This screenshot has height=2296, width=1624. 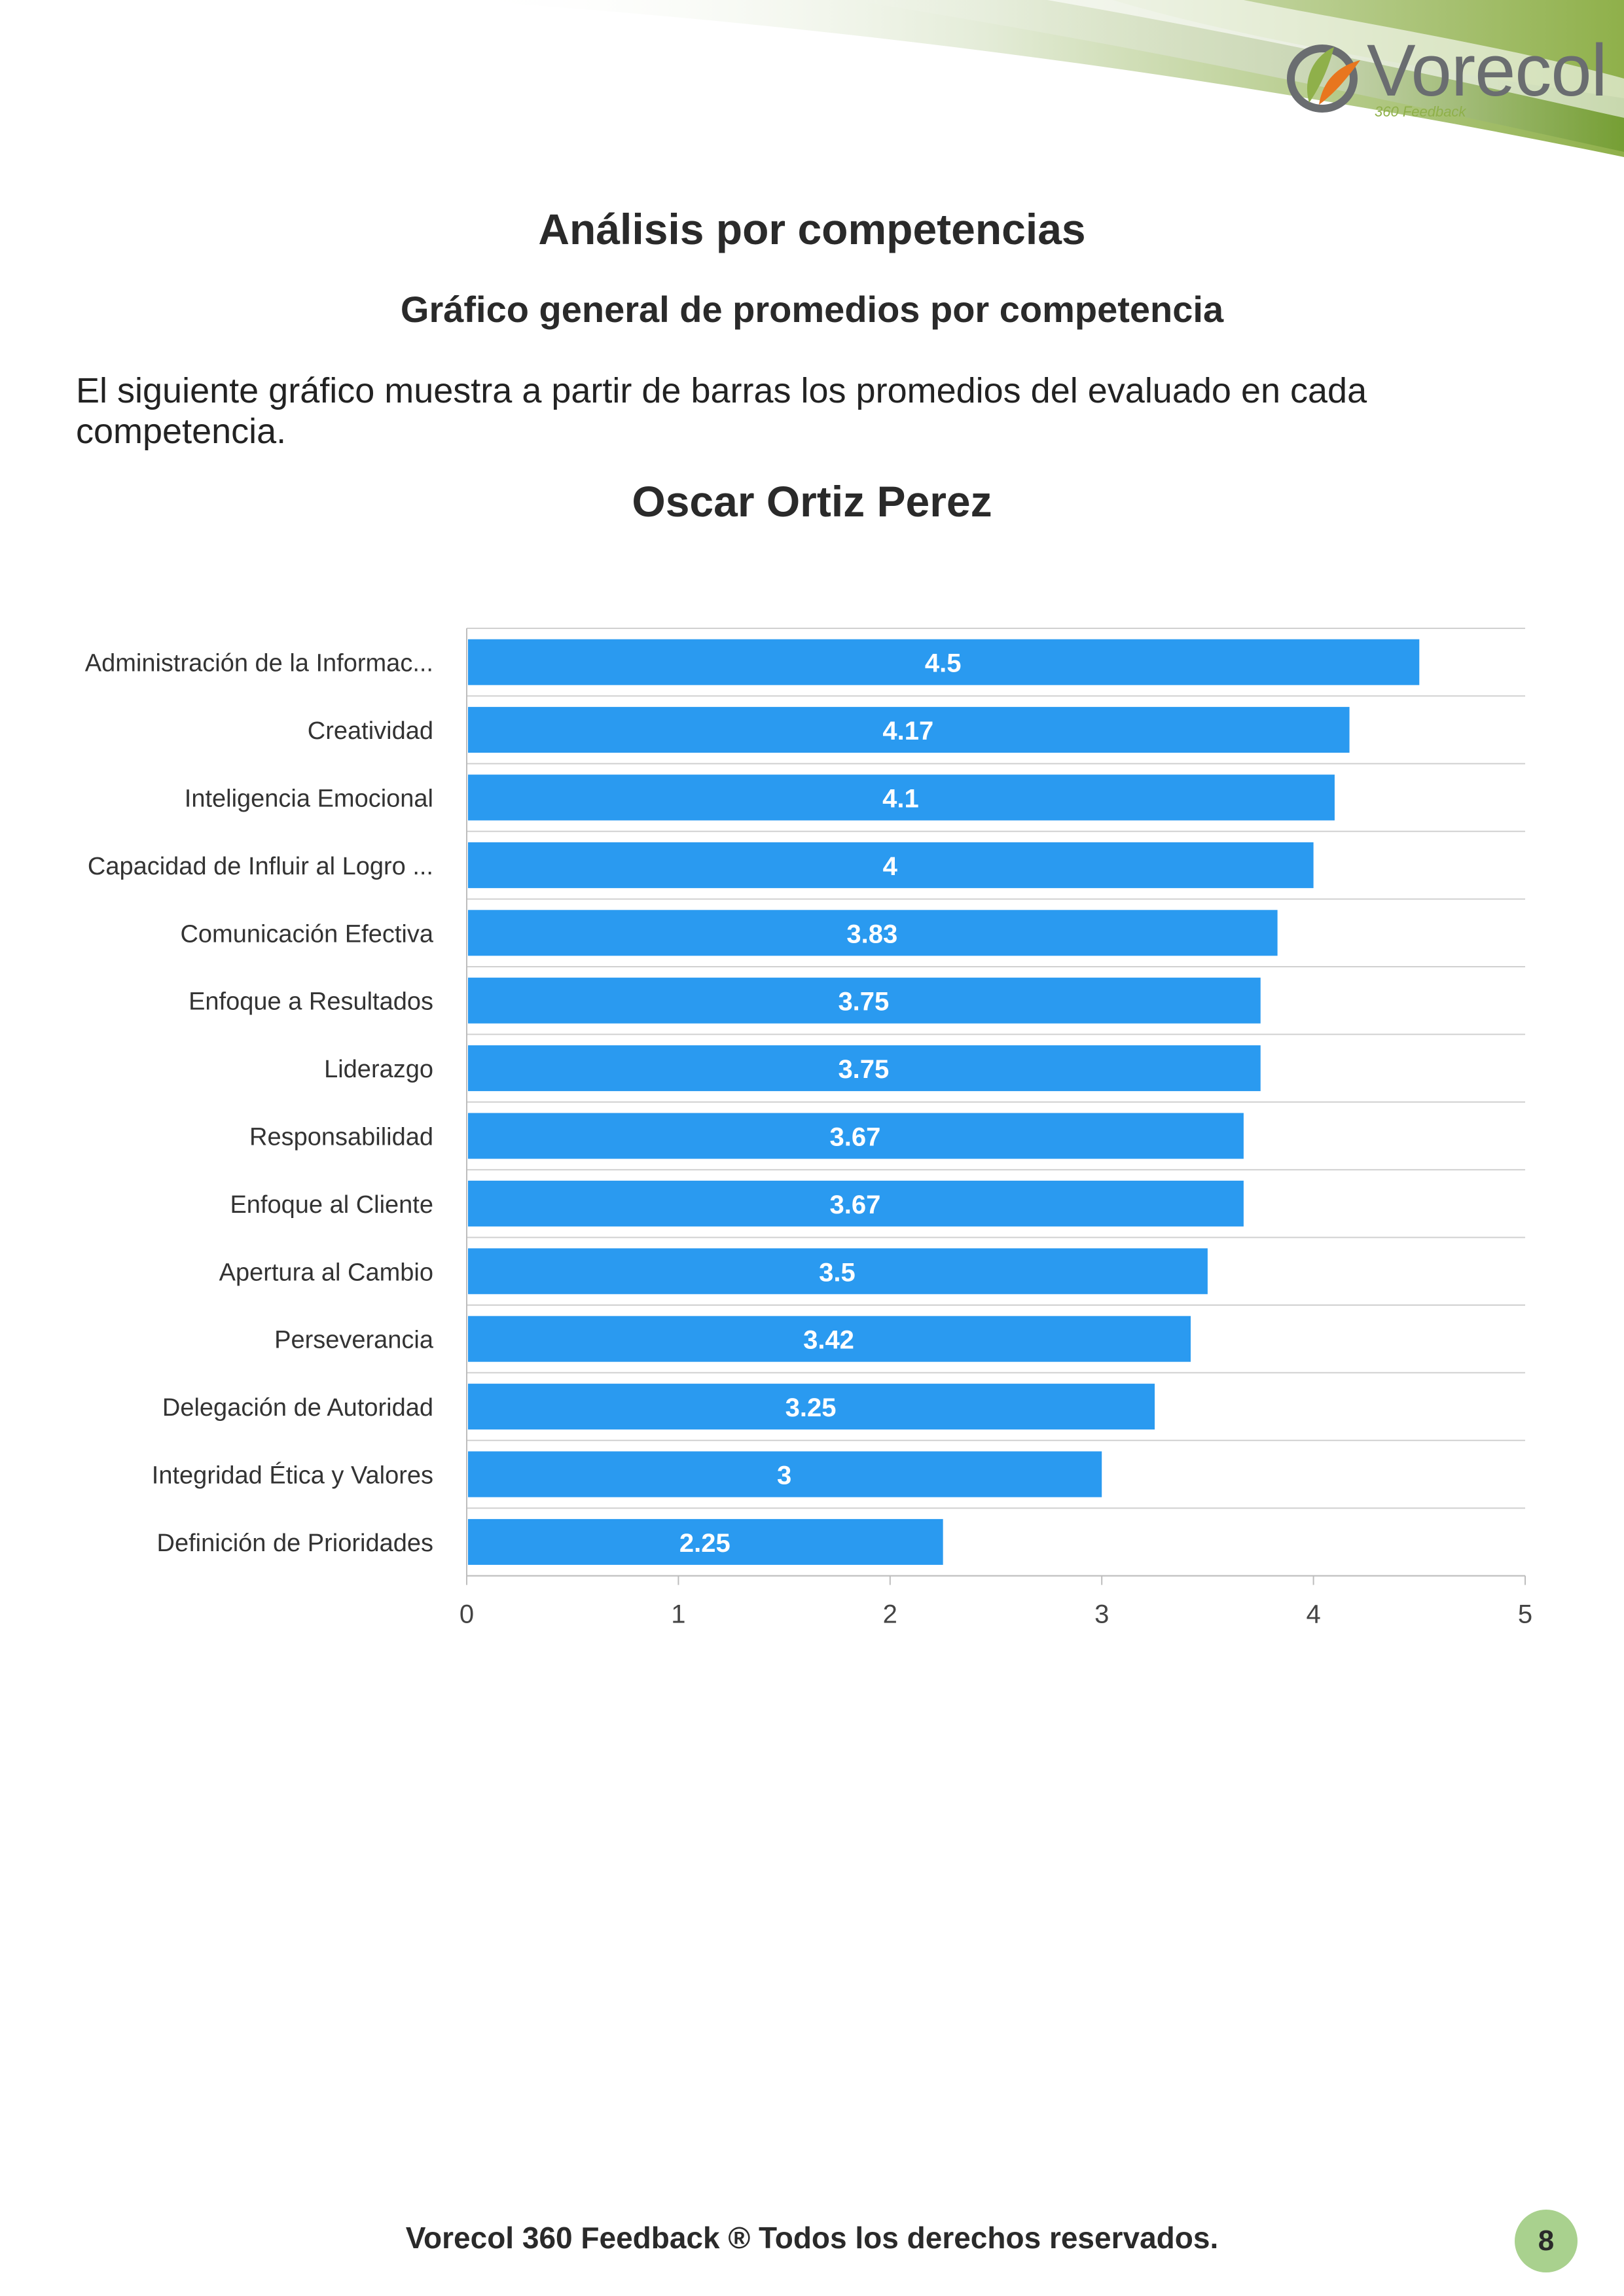 I want to click on category-label: Enfoque al Cliente, so click(x=331, y=1205).